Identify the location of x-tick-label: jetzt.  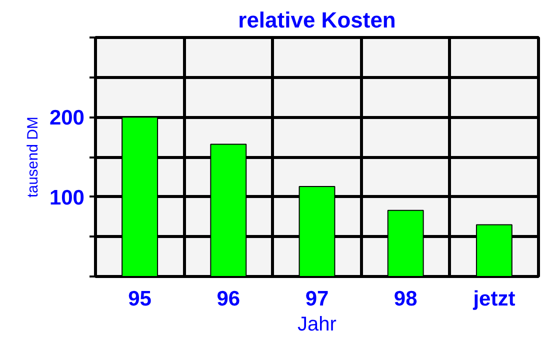
(494, 299).